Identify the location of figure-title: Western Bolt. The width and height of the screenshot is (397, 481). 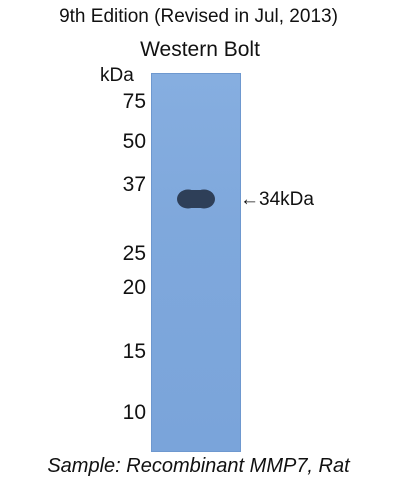
(200, 49).